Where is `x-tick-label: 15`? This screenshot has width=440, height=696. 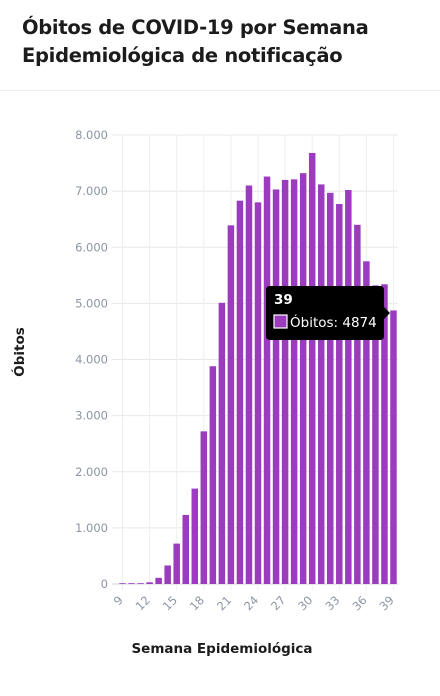 x-tick-label: 15 is located at coordinates (170, 603).